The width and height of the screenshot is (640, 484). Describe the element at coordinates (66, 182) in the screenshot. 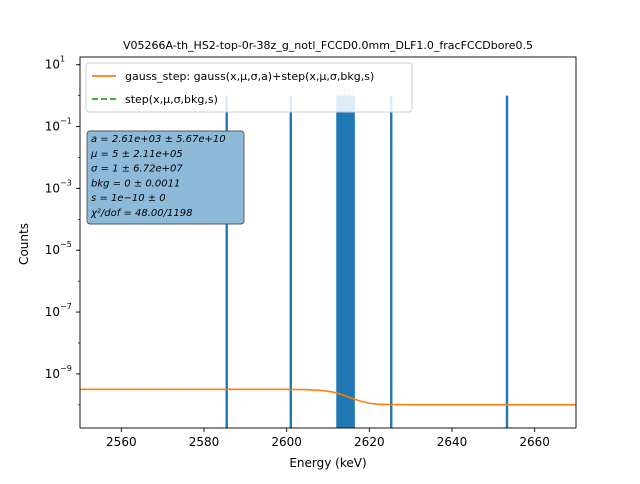

I see `y-tick-exponent: −3` at that location.